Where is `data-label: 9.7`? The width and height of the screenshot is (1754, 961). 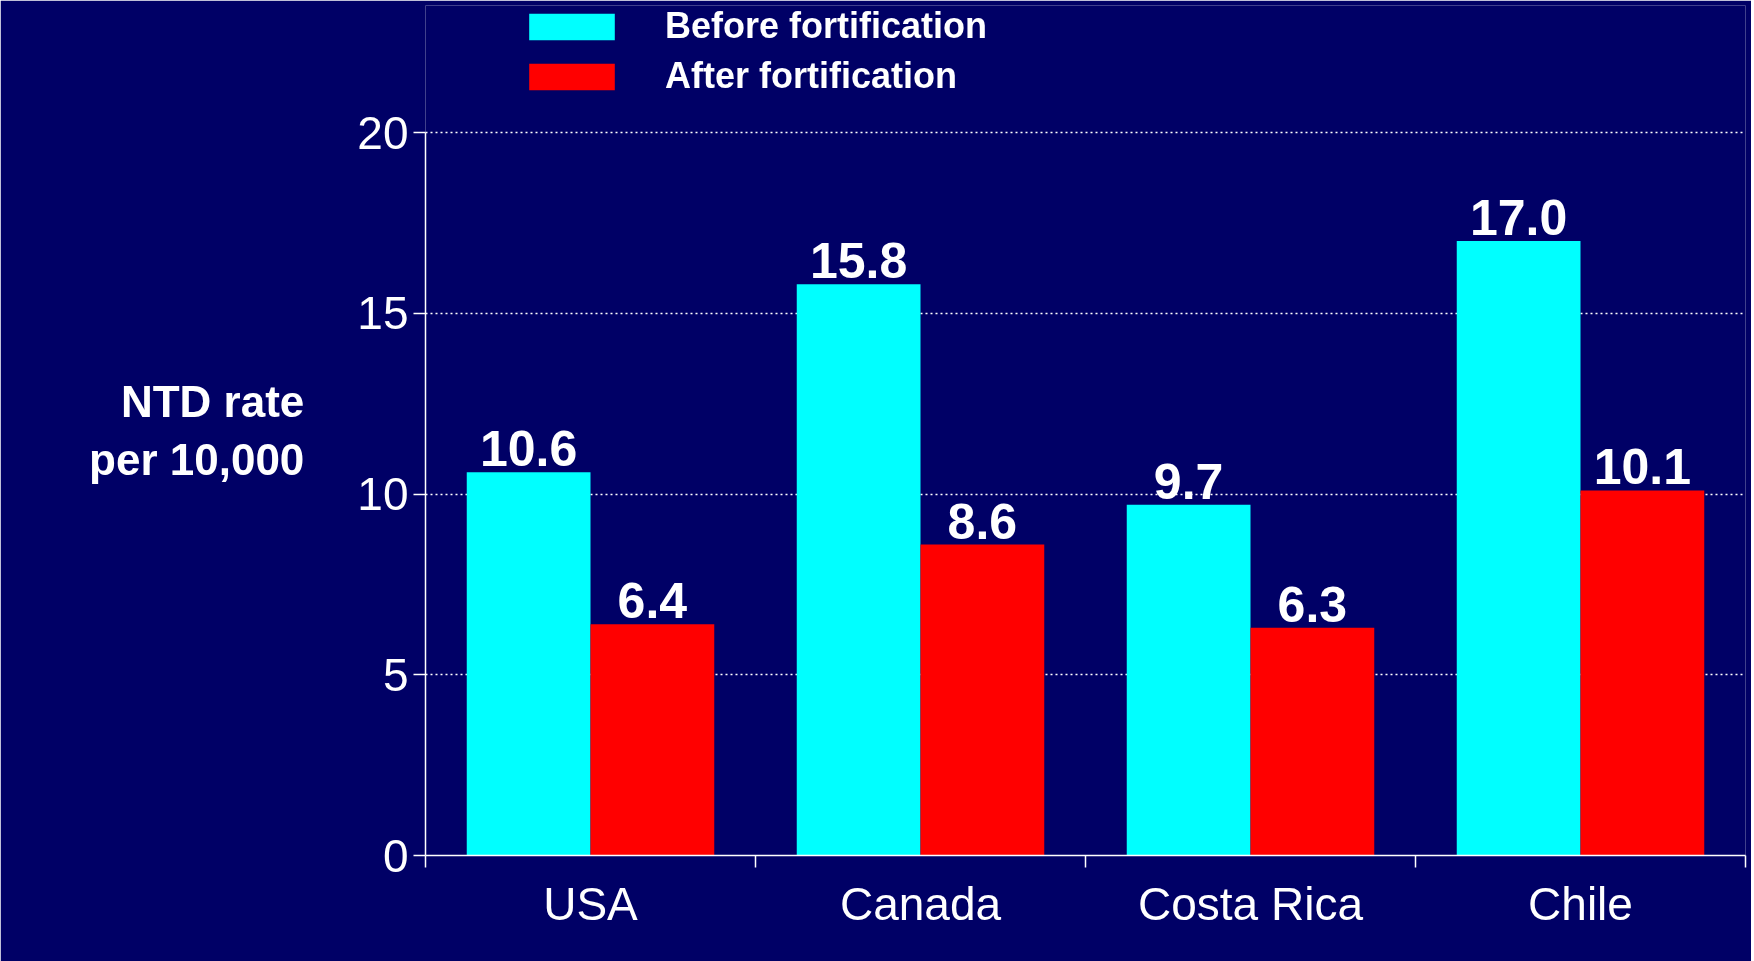
data-label: 9.7 is located at coordinates (1188, 481).